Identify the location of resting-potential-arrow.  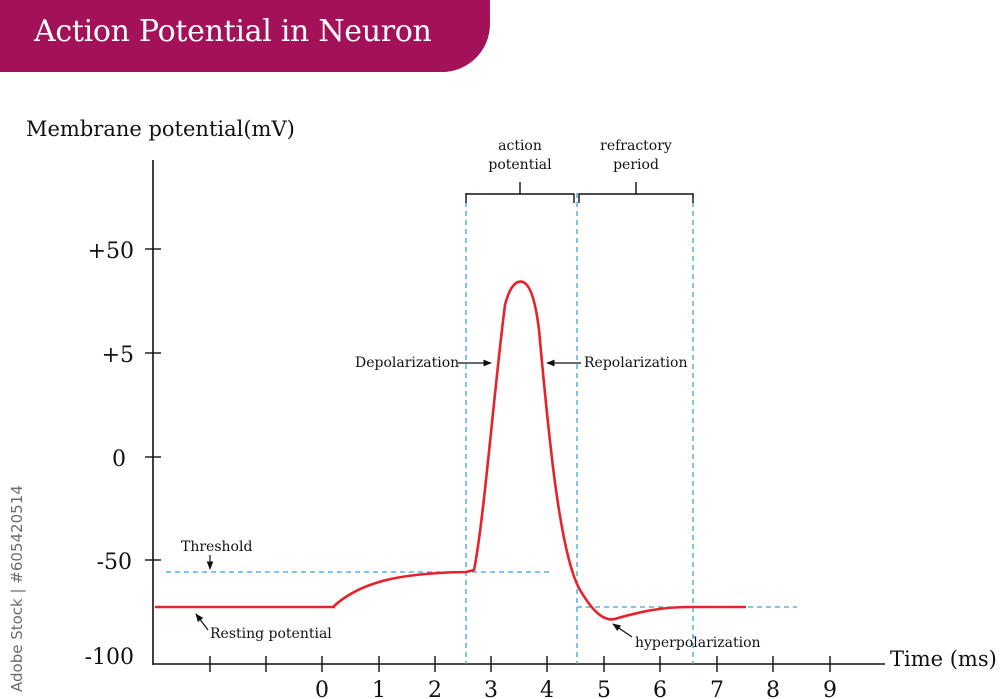
(202, 622).